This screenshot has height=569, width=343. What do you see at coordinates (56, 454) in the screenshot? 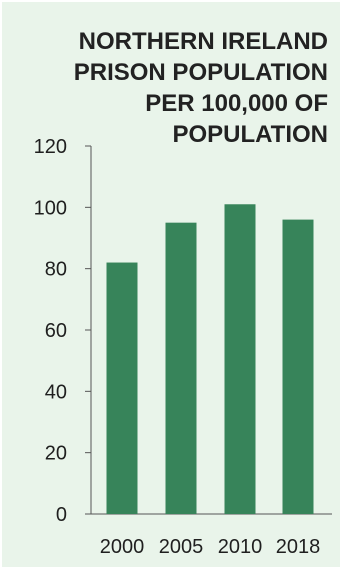
I see `y-tick-label-20: 20` at bounding box center [56, 454].